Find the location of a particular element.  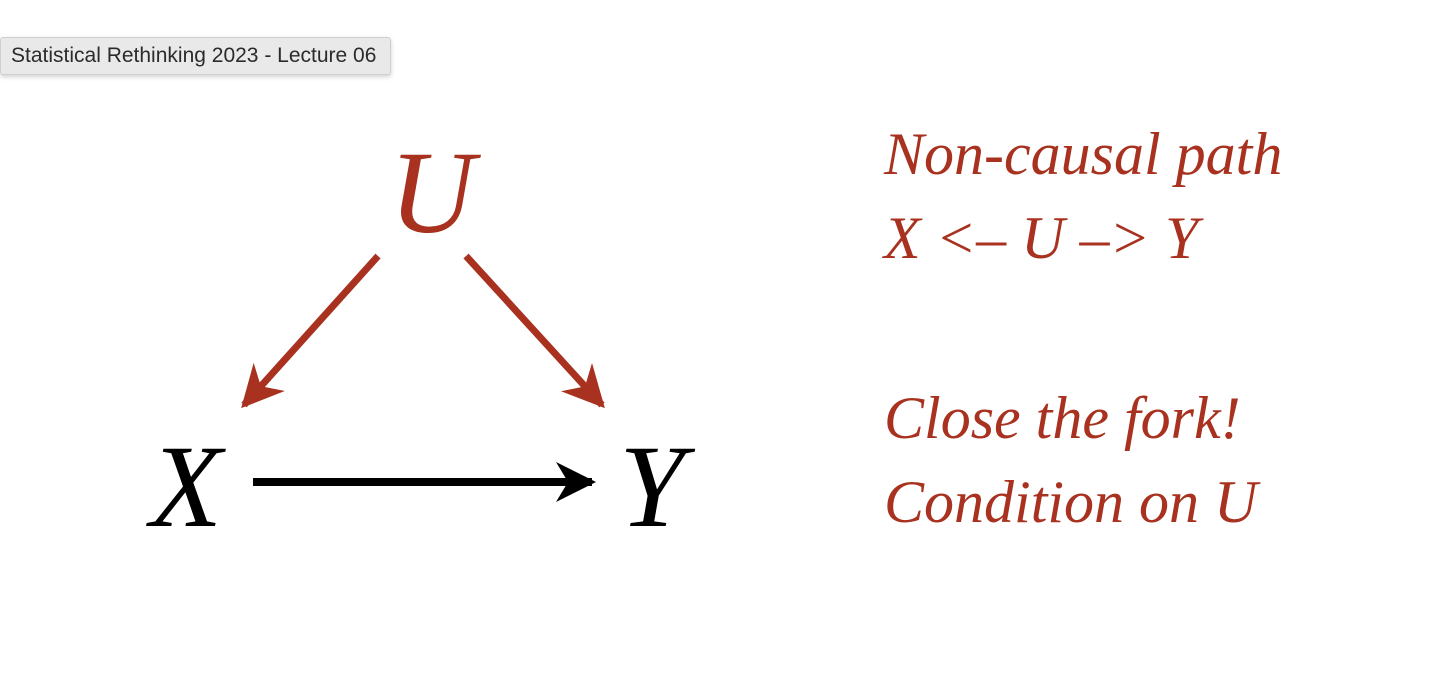

note-condition: Condition on U is located at coordinates (1071, 502).